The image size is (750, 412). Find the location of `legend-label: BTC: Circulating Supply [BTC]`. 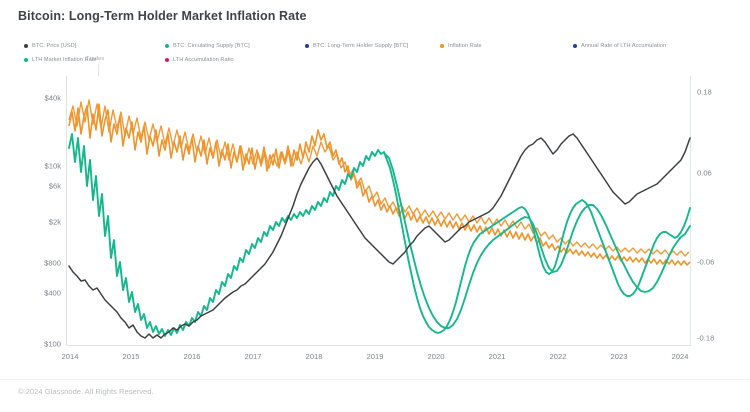

legend-label: BTC: Circulating Supply [BTC] is located at coordinates (211, 46).